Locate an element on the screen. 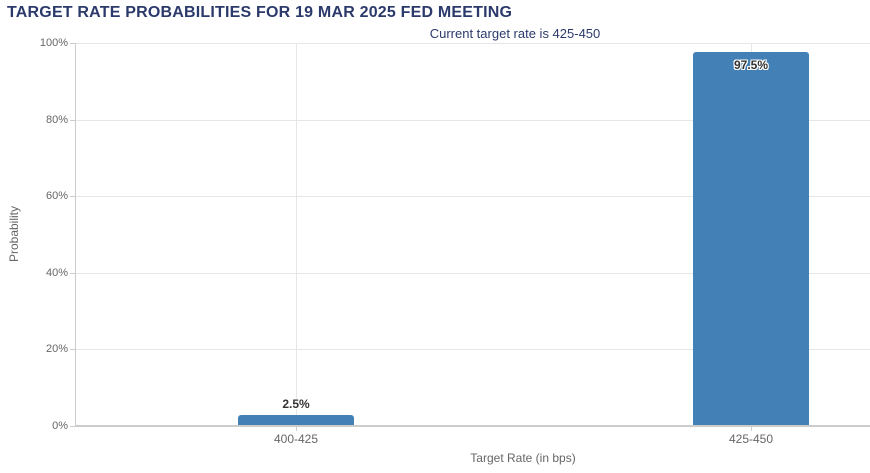  chart-subtitle: Current target rate is 425-450 is located at coordinates (515, 33).